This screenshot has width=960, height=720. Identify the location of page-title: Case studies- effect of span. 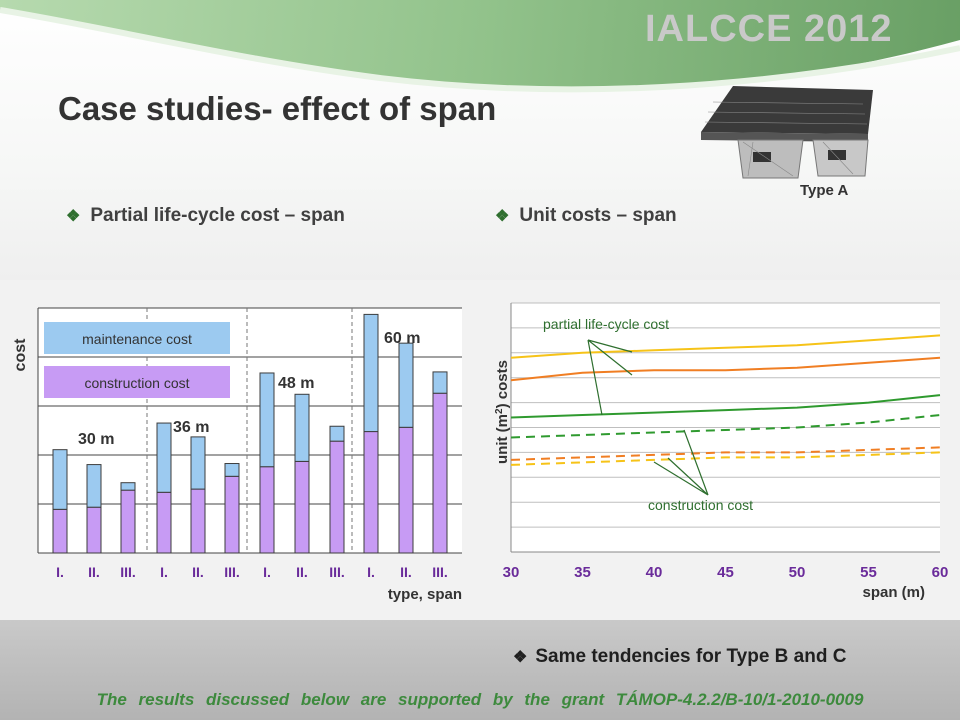
(277, 108).